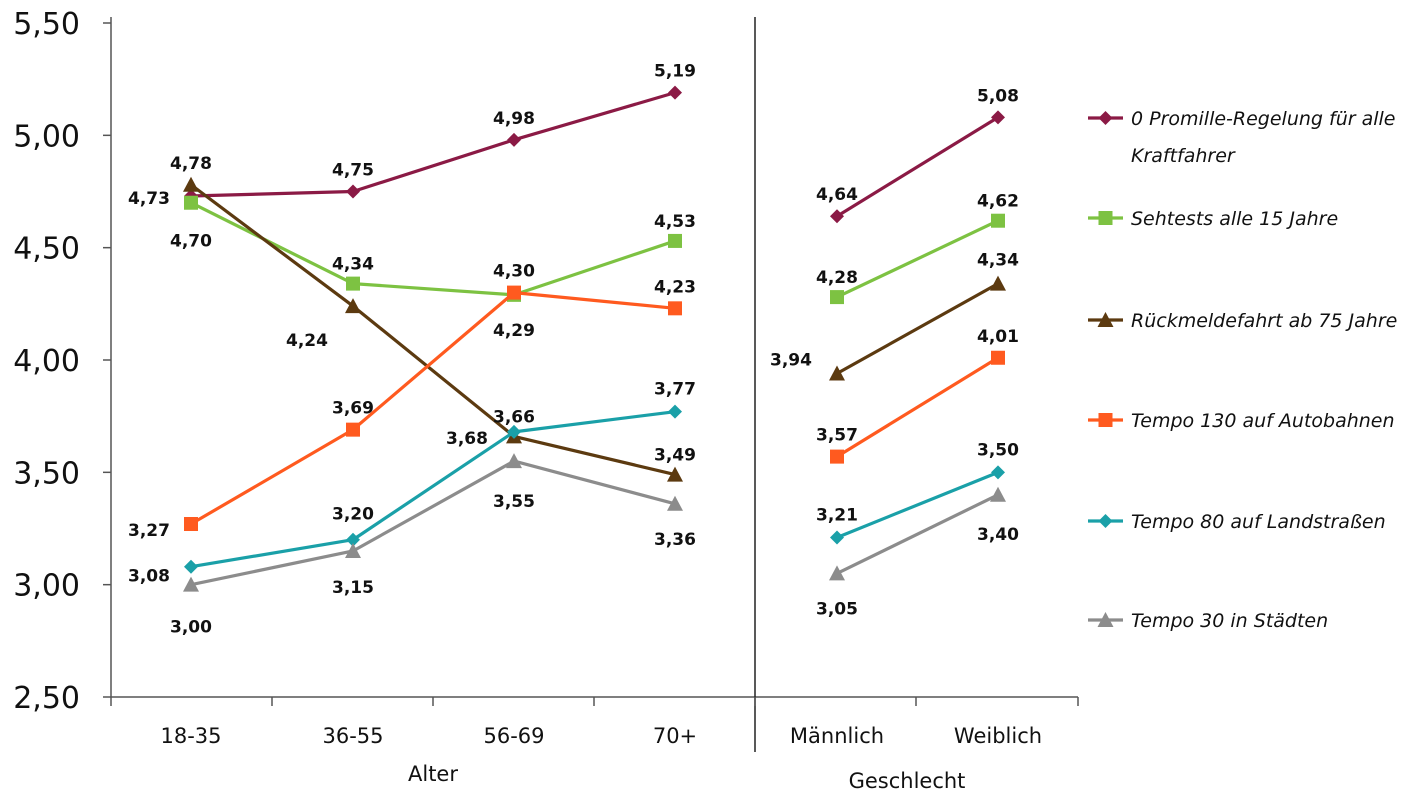 This screenshot has width=1407, height=795. I want to click on data-label: 4,70, so click(191, 242).